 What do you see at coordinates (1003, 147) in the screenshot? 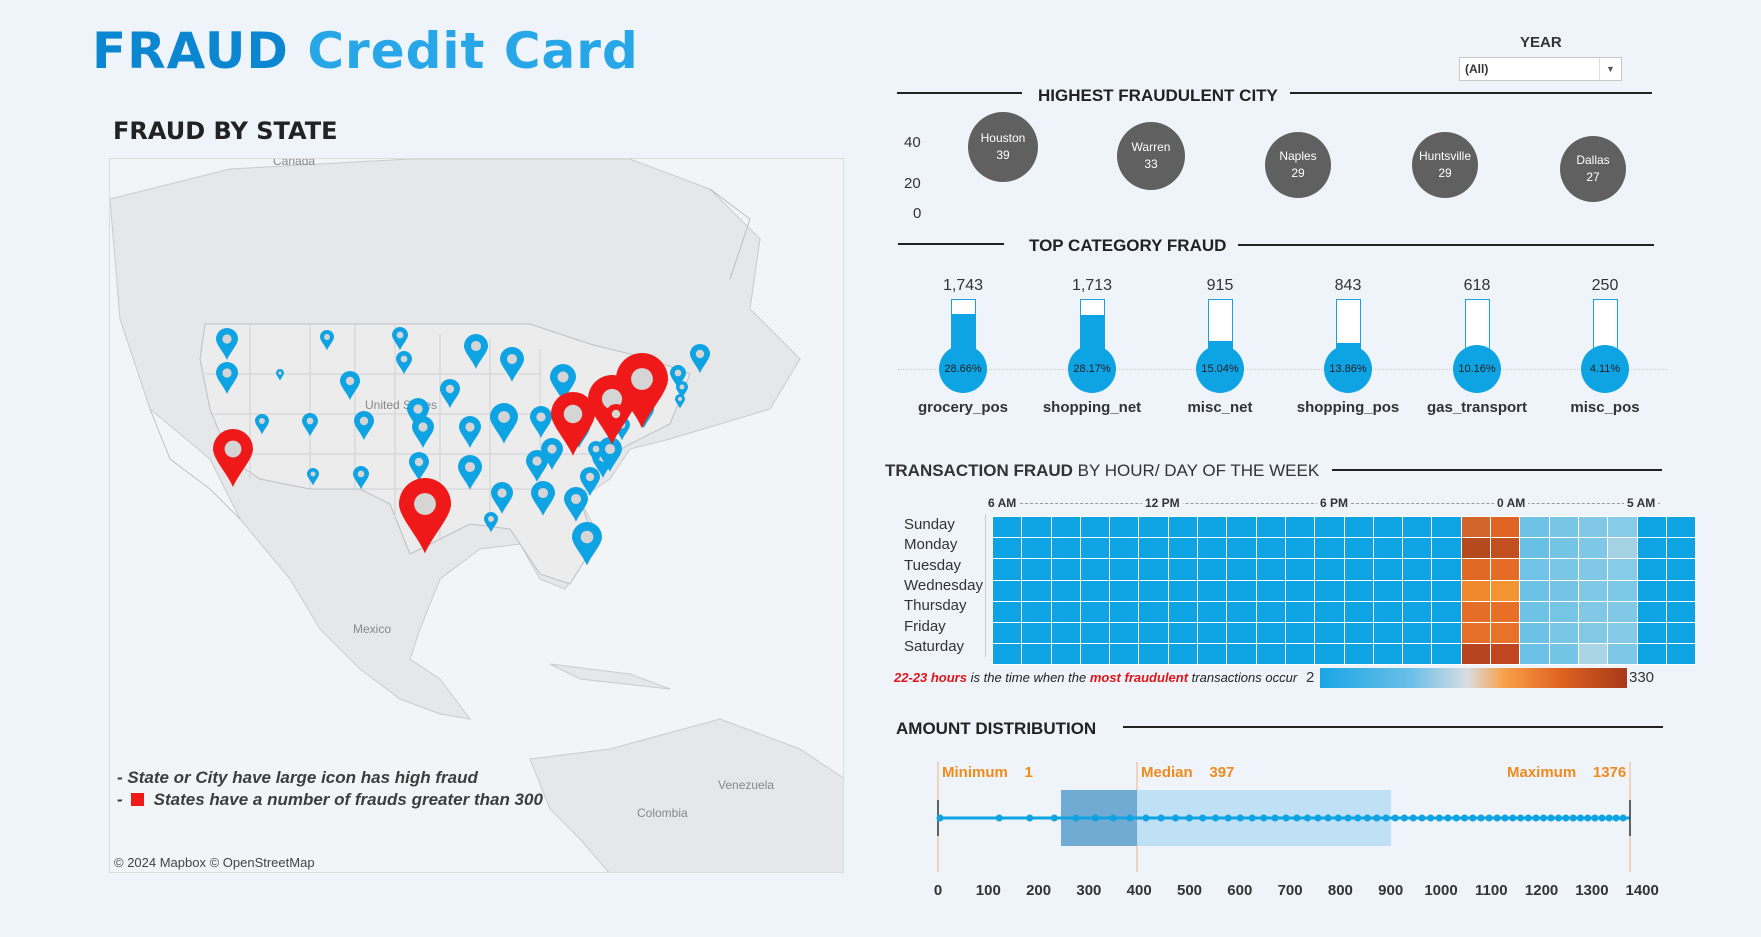
I see `city-bubble: Houston 39` at bounding box center [1003, 147].